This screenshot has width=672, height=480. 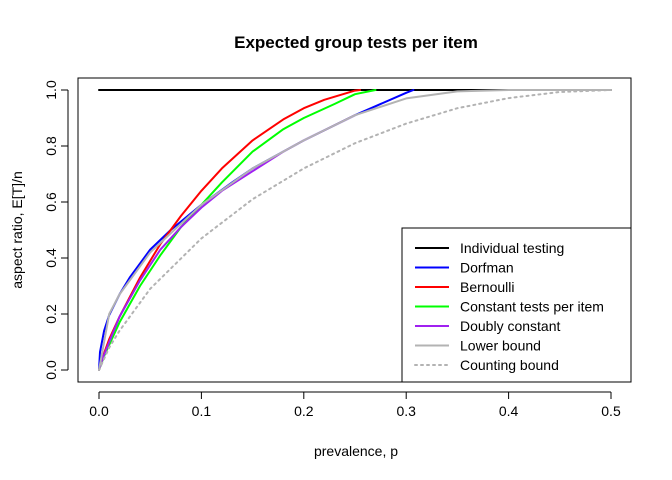 What do you see at coordinates (99, 411) in the screenshot?
I see `x-tick-label: 0.0` at bounding box center [99, 411].